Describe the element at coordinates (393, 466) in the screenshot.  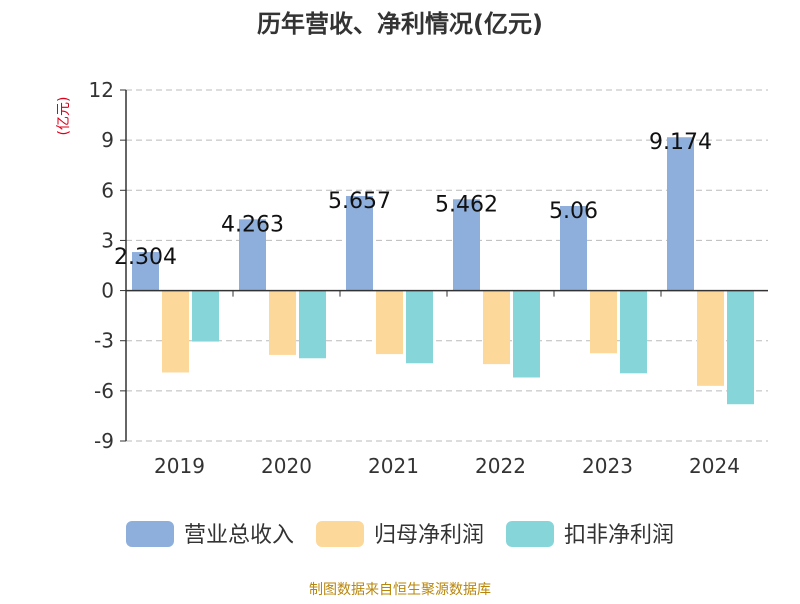
I see `x-tick-label: 2021` at that location.